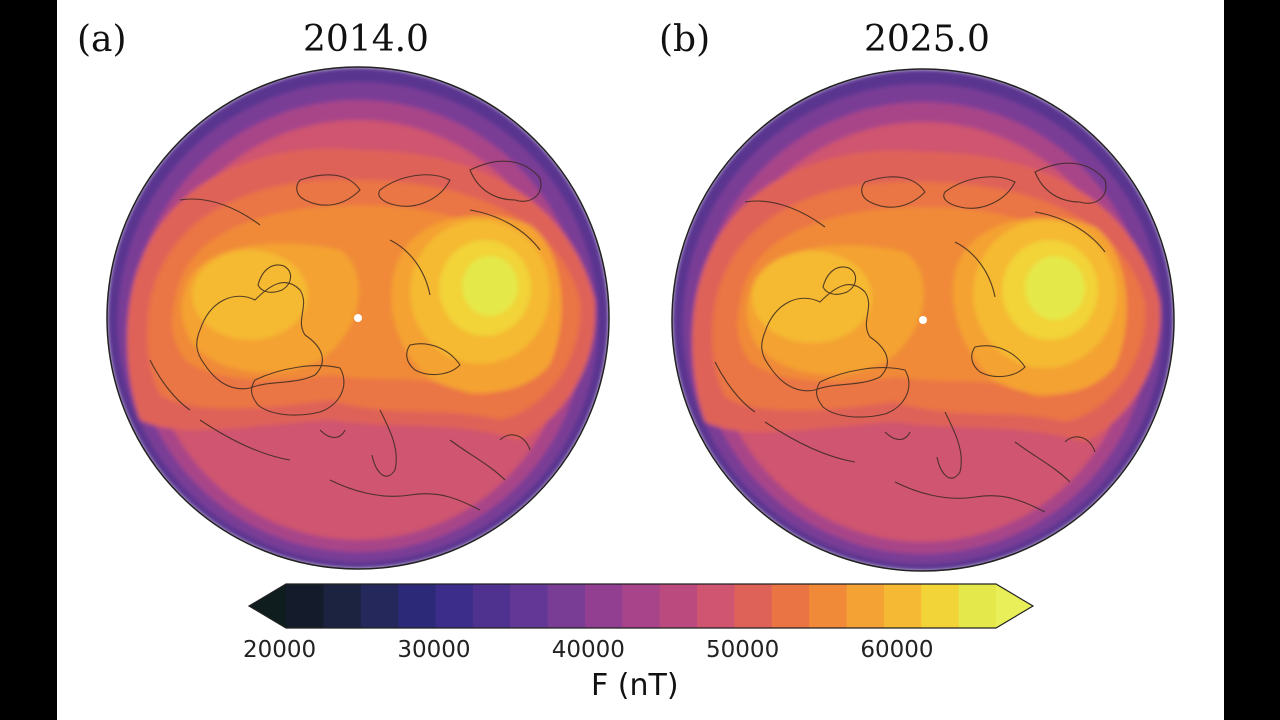 The width and height of the screenshot is (1280, 720). Describe the element at coordinates (345, 335) in the screenshot. I see `coastlines-a` at that location.